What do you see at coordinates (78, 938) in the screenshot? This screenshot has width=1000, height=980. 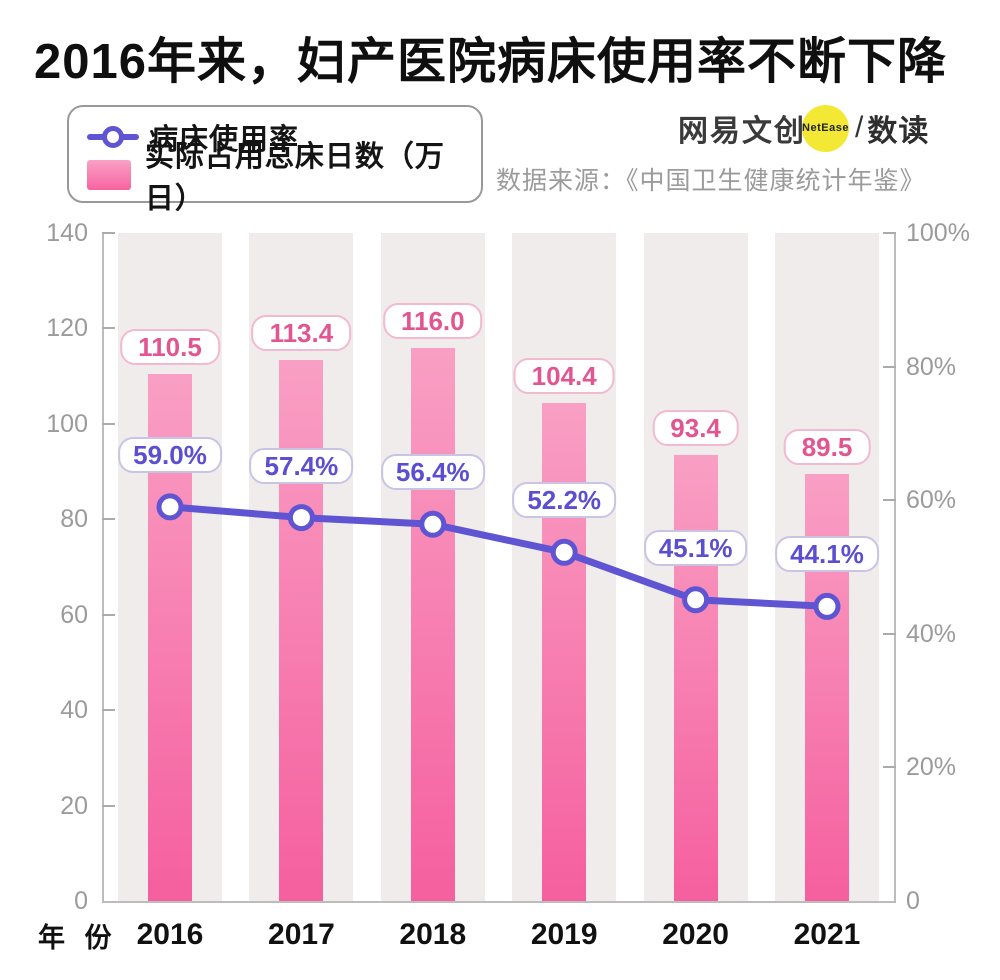 I see `x-axis-title: 年 份` at bounding box center [78, 938].